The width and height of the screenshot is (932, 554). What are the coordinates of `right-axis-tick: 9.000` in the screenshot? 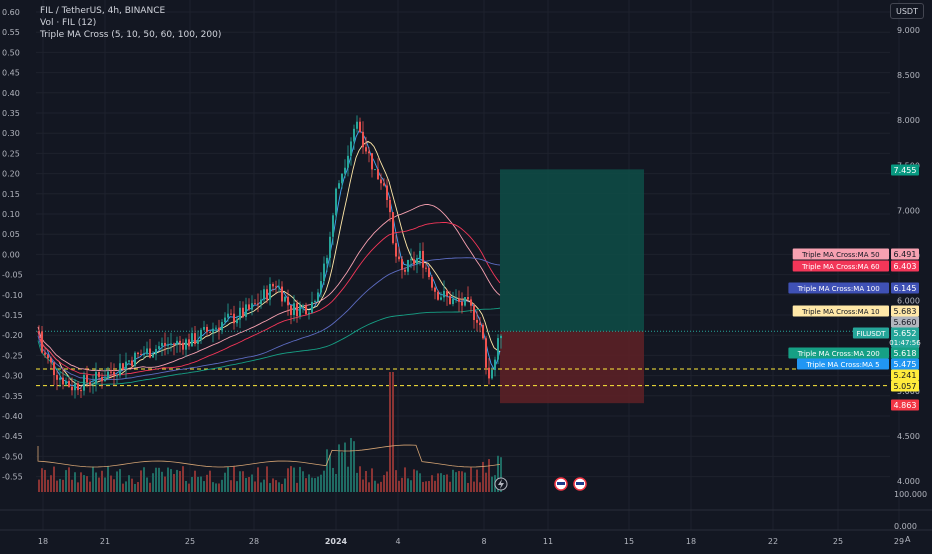 It's located at (908, 30).